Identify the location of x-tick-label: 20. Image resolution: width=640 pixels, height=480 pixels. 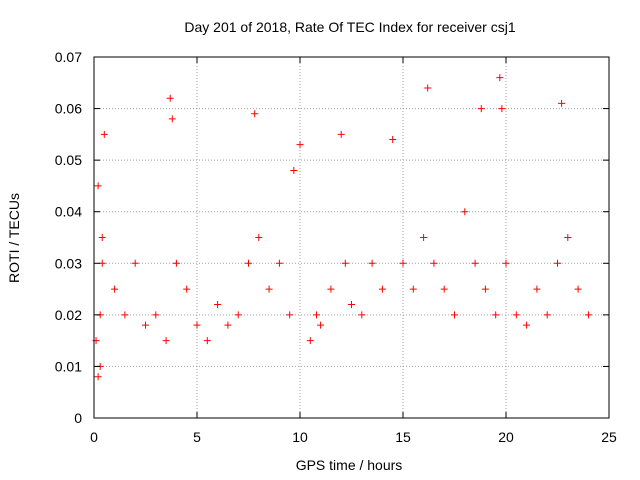
(506, 437).